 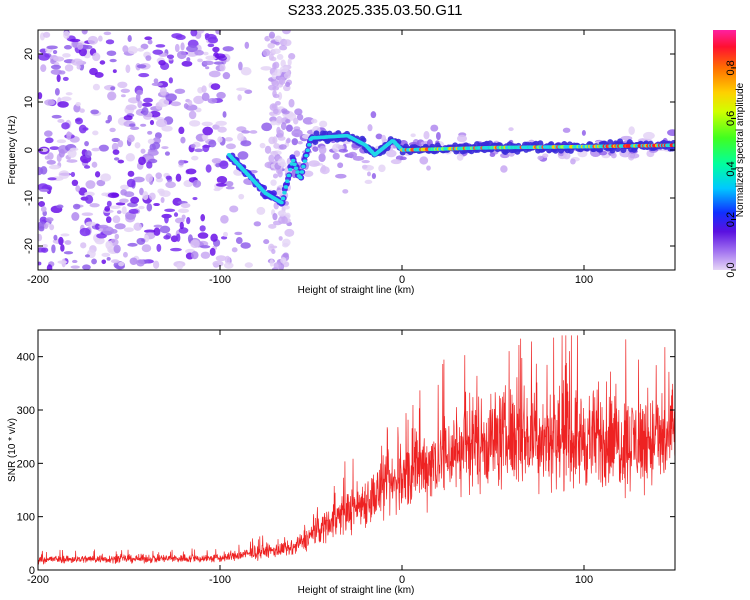 I want to click on heatmap-y-tick-label: -20, so click(x=29, y=246).